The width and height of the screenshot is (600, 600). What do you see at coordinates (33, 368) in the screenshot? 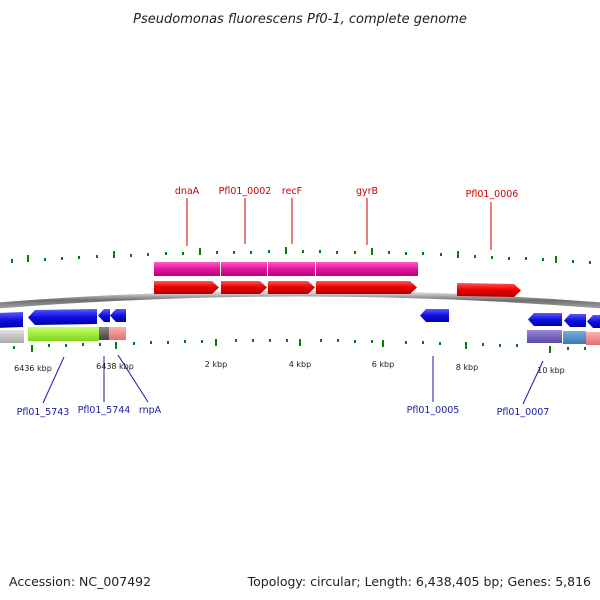
I see `tick-label: 6436 kbp` at bounding box center [33, 368].